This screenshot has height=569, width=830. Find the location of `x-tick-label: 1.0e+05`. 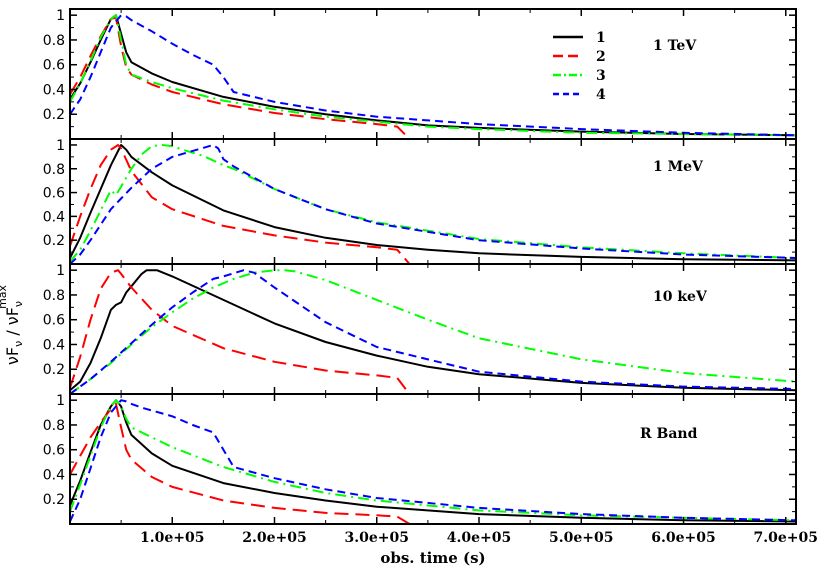

x-tick-label: 1.0e+05 is located at coordinates (172, 538).